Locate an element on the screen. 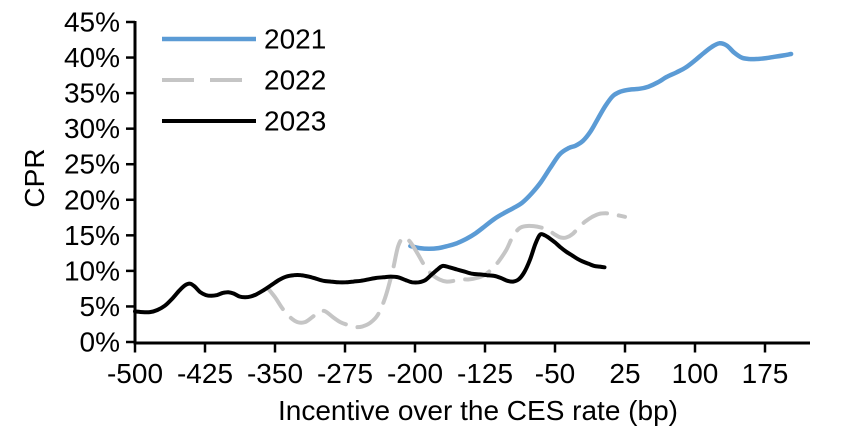 The image size is (852, 429). legend-label-2021: 2021 is located at coordinates (295, 39).